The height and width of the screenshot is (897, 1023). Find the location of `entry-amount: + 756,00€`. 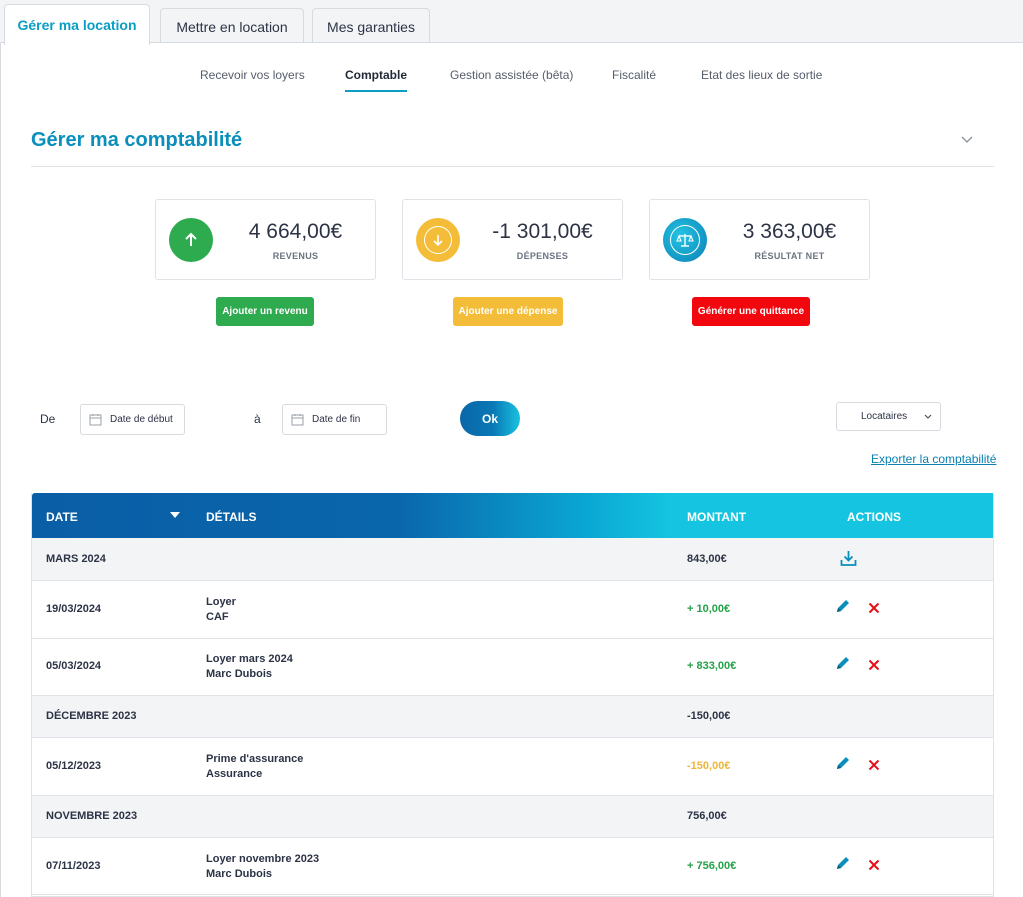

entry-amount: + 756,00€ is located at coordinates (712, 866).